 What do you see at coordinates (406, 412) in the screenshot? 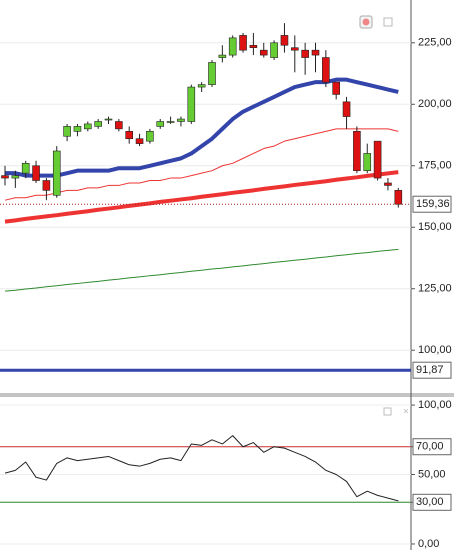
I see `close-icon: ×` at bounding box center [406, 412].